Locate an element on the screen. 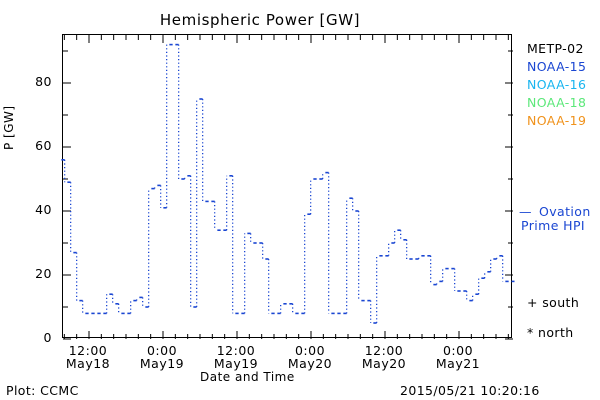 Image resolution: width=600 pixels, height=400 pixels. x-tick-date: May18 is located at coordinates (88, 363).